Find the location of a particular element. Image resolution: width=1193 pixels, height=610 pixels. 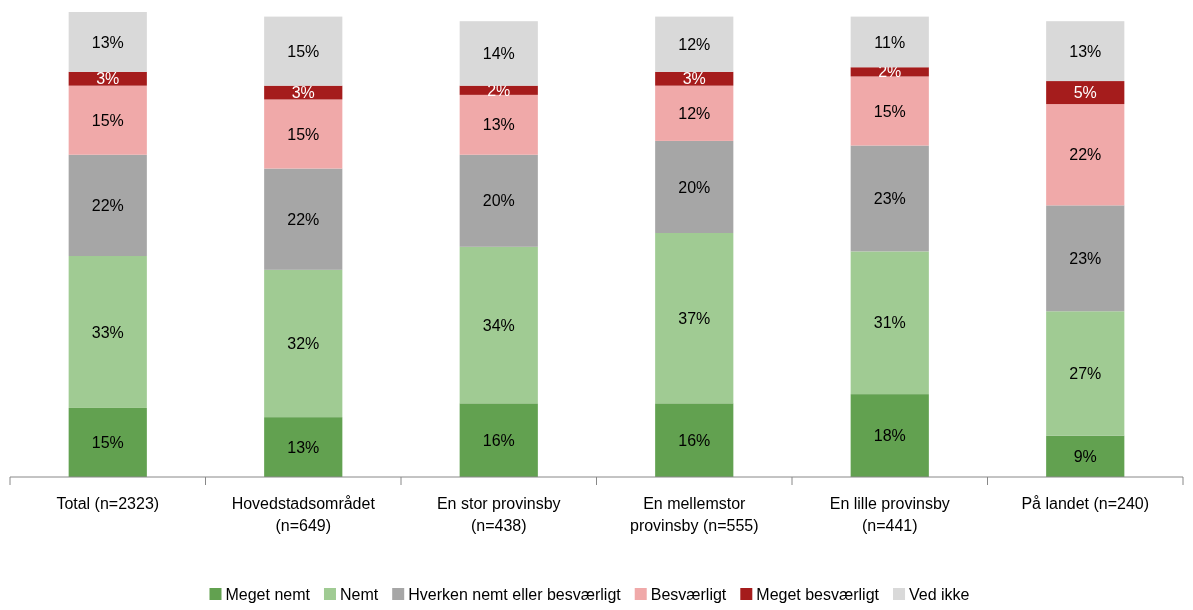

legend-label: Hverken nemt eller besværligt is located at coordinates (515, 594).